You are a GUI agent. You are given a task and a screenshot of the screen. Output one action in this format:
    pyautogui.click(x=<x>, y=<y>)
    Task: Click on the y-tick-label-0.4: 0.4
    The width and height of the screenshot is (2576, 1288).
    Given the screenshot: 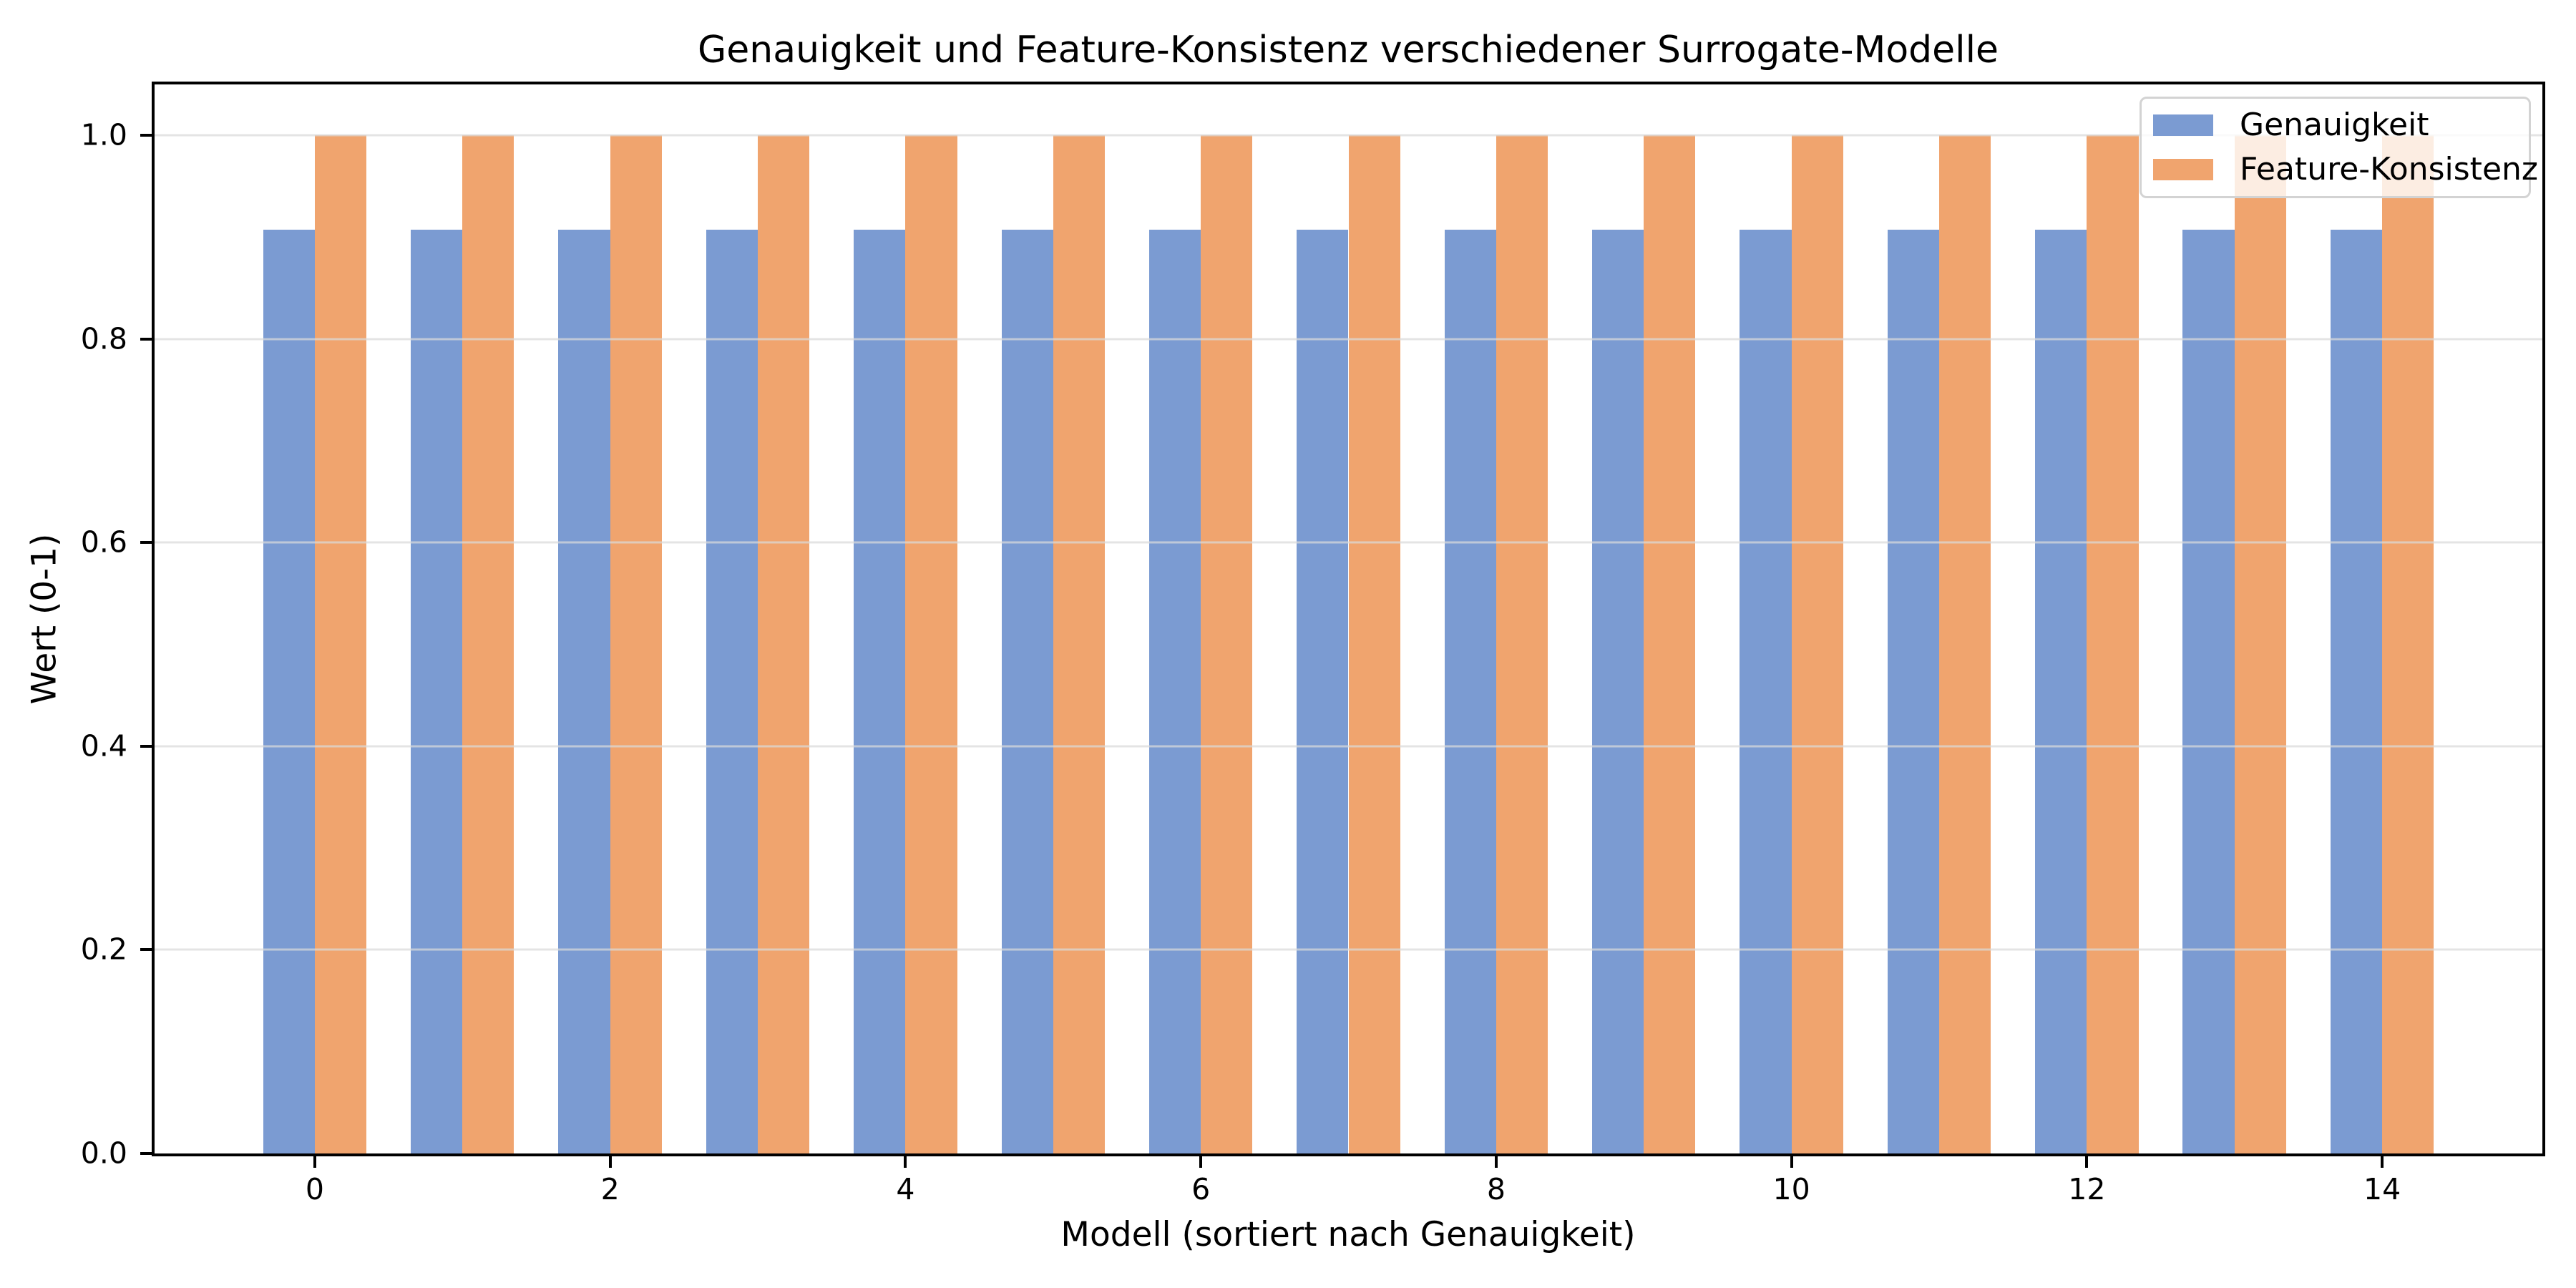 What is the action you would take?
    pyautogui.click(x=103, y=745)
    